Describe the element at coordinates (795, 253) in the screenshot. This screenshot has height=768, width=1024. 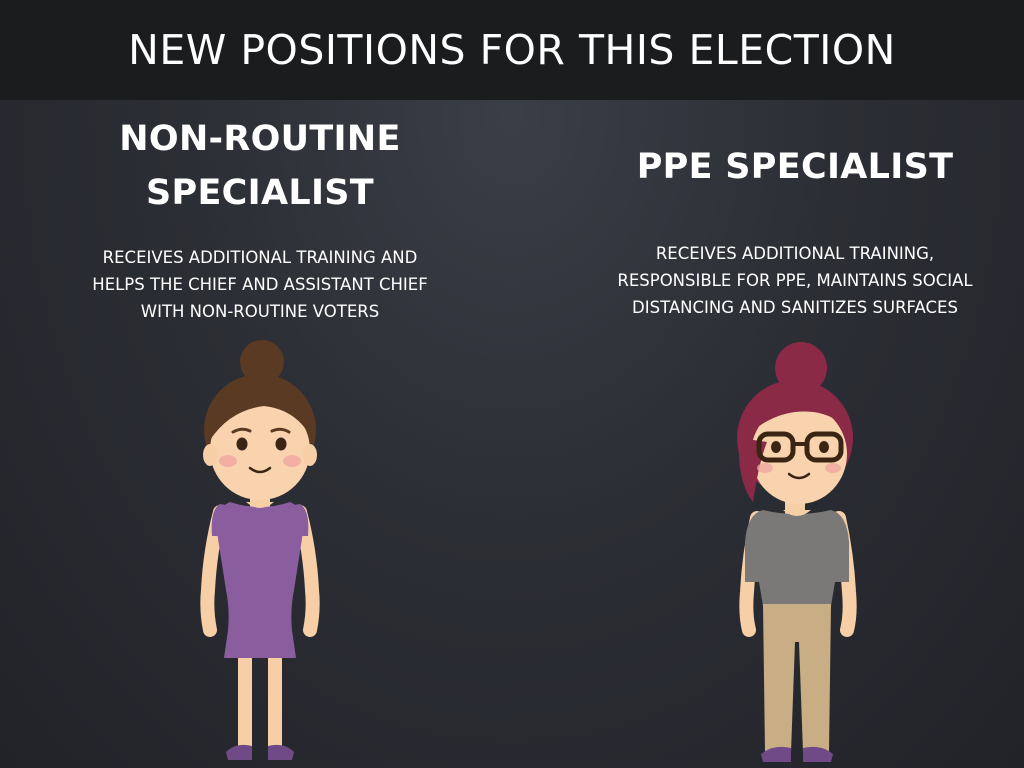
I see `description-line: RECEIVES ADDITIONAL TRAINING,` at that location.